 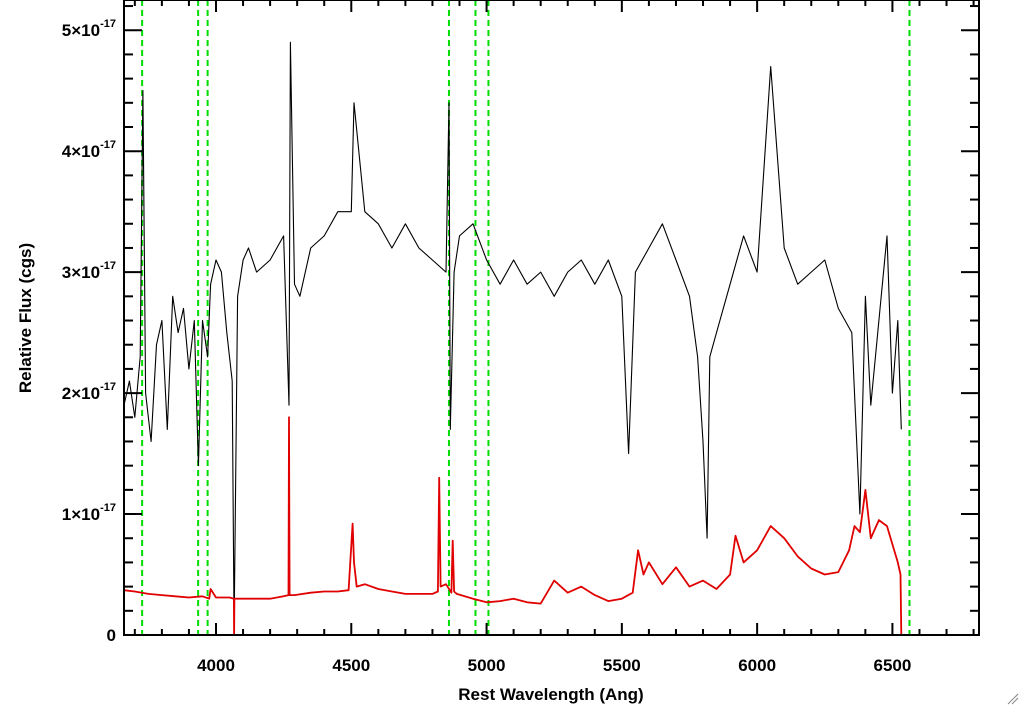 What do you see at coordinates (893, 665) in the screenshot?
I see `x-tick-label: 6500` at bounding box center [893, 665].